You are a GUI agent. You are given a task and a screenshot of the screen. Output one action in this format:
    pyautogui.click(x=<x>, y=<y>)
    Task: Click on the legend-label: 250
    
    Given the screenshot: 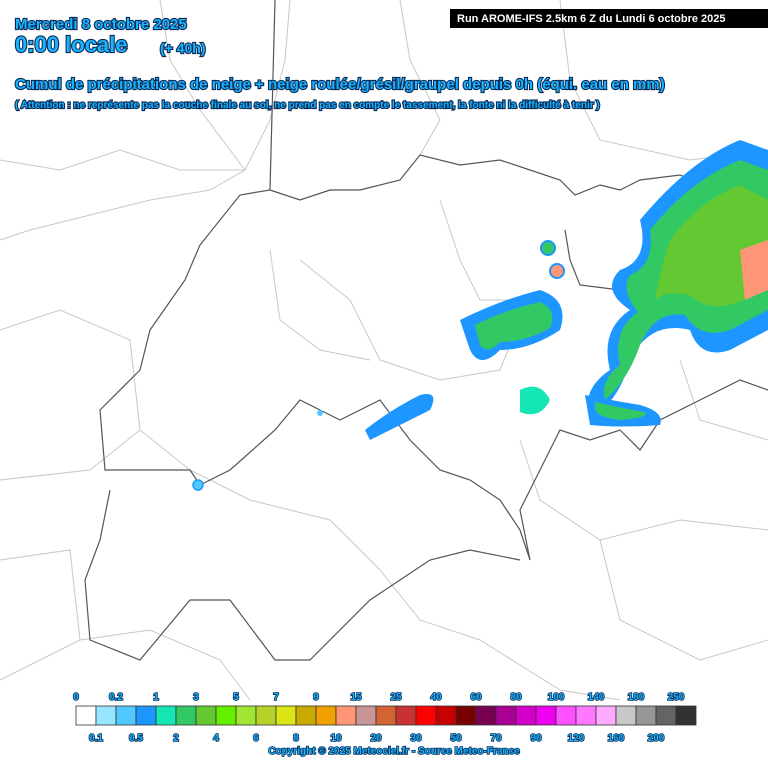 What is the action you would take?
    pyautogui.click(x=676, y=697)
    